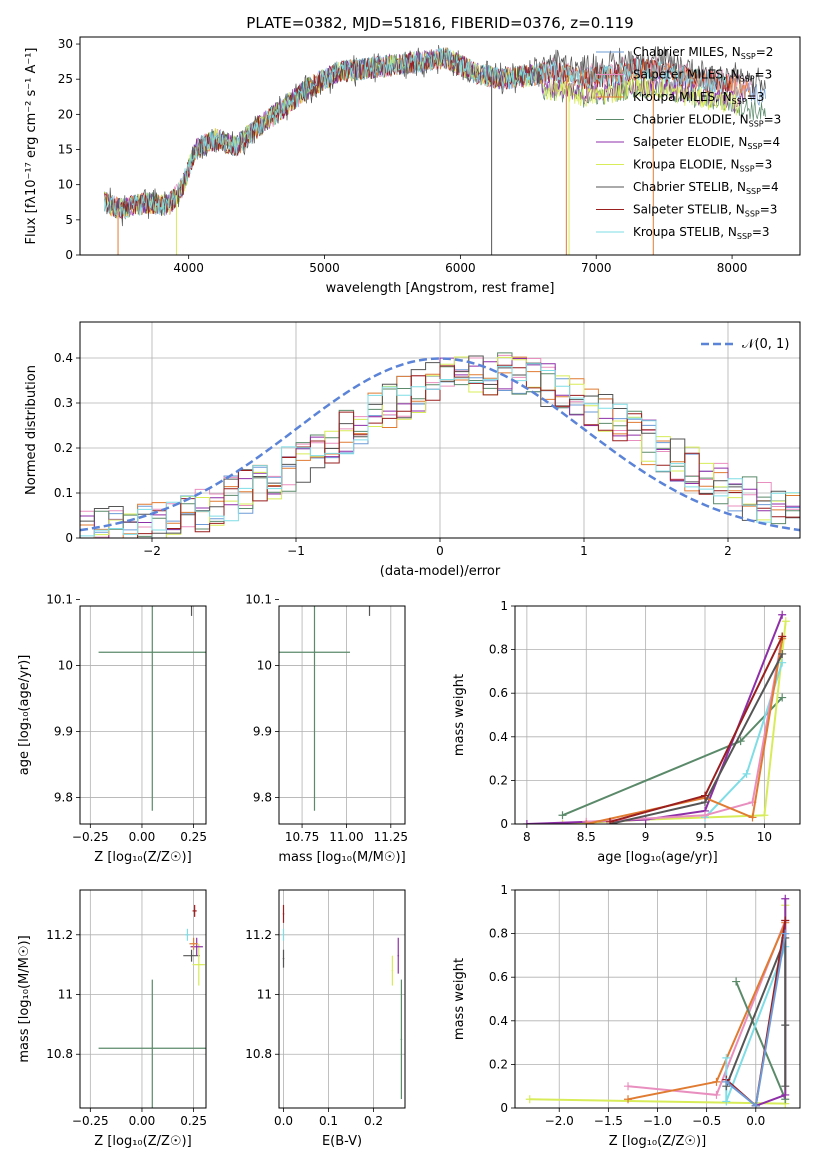  Describe the element at coordinates (302, 837) in the screenshot. I see `x-tick-label: 10.75` at that location.